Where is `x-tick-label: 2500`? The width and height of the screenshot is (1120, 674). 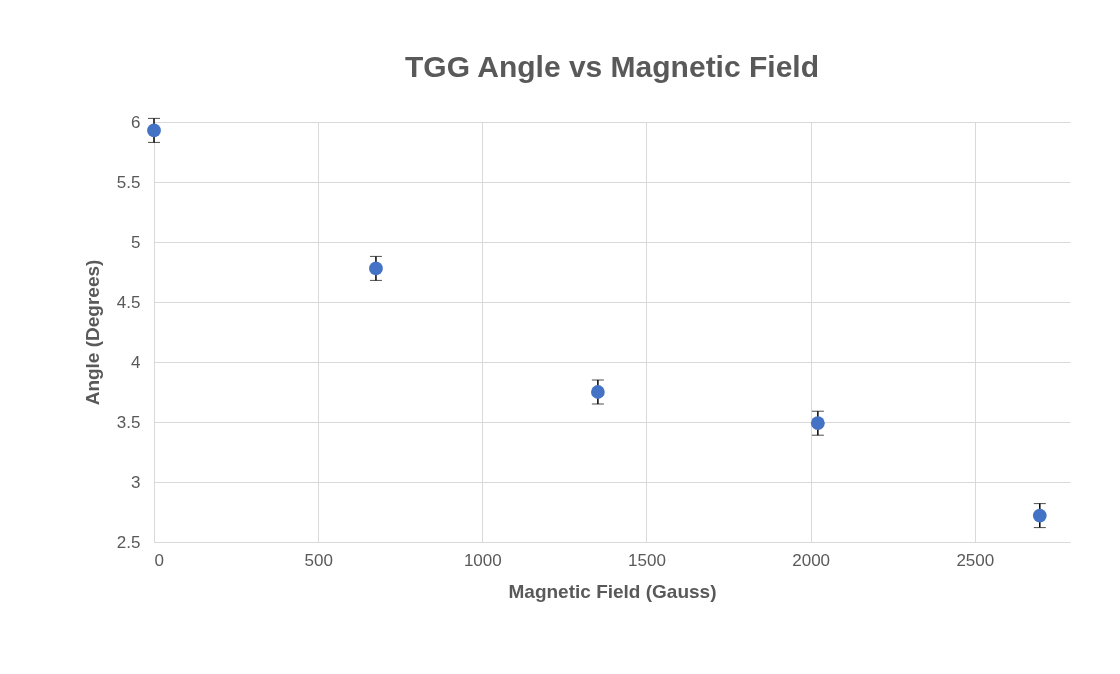
x-tick-label: 2500 is located at coordinates (975, 560).